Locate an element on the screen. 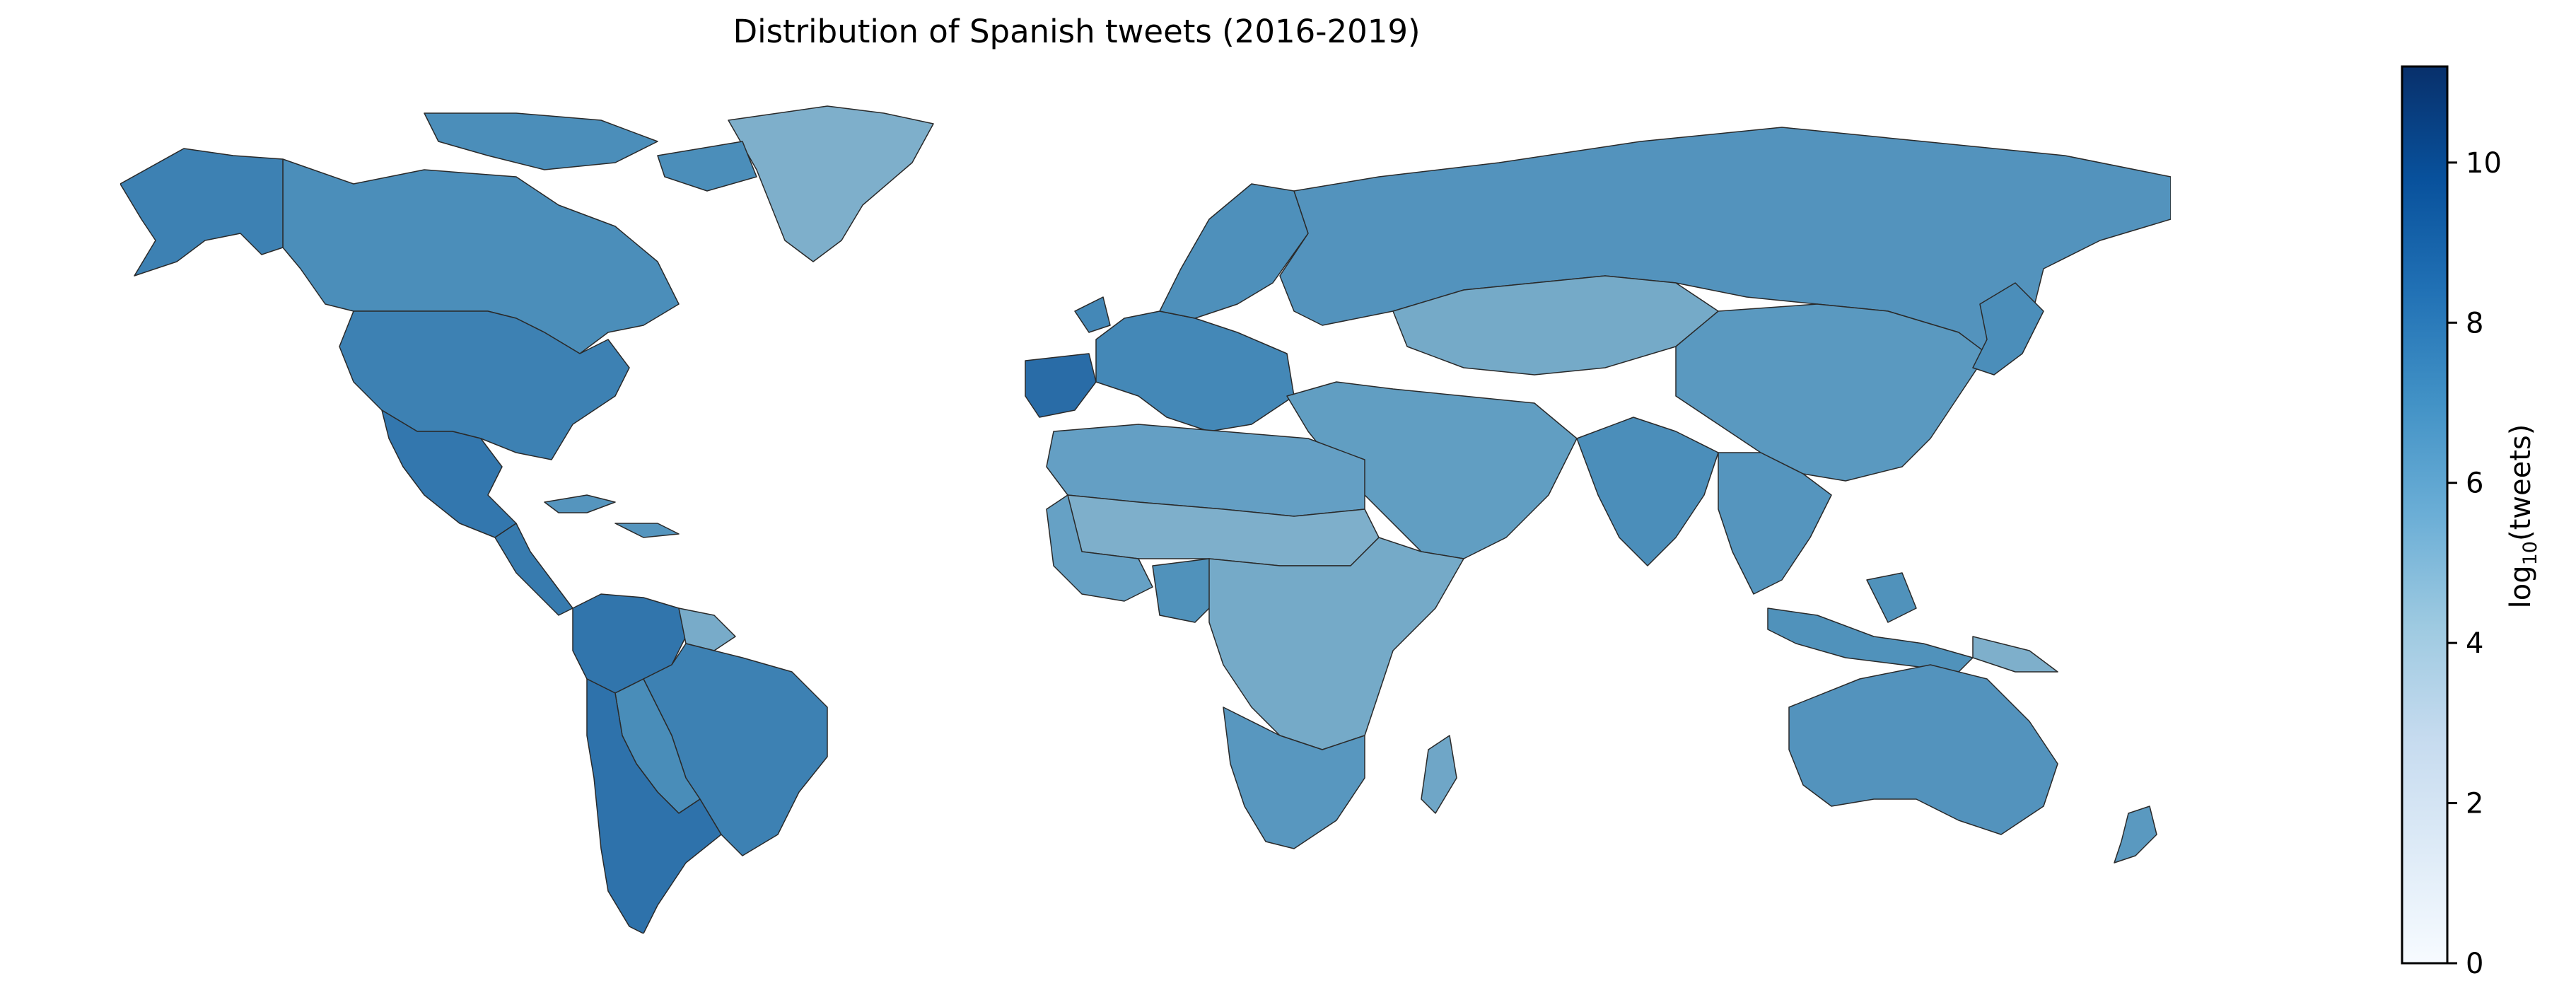 This screenshot has width=2576, height=1000. region-canada is located at coordinates (481, 256).